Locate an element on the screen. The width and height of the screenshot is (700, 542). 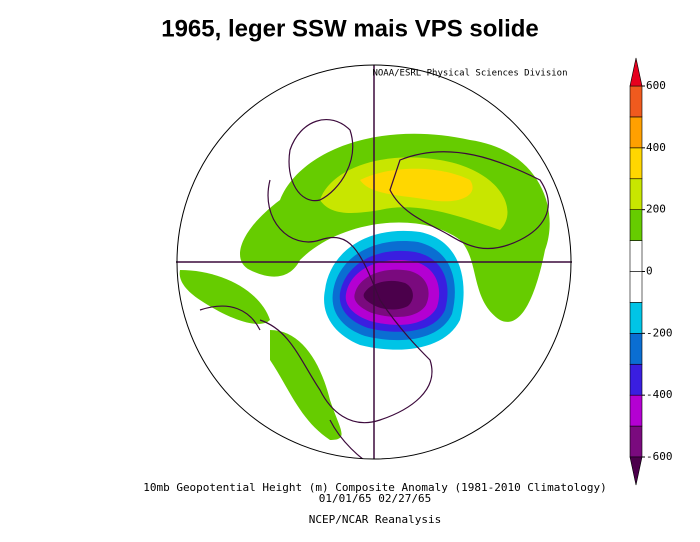
colorbar-label: -200 is located at coordinates (659, 332).